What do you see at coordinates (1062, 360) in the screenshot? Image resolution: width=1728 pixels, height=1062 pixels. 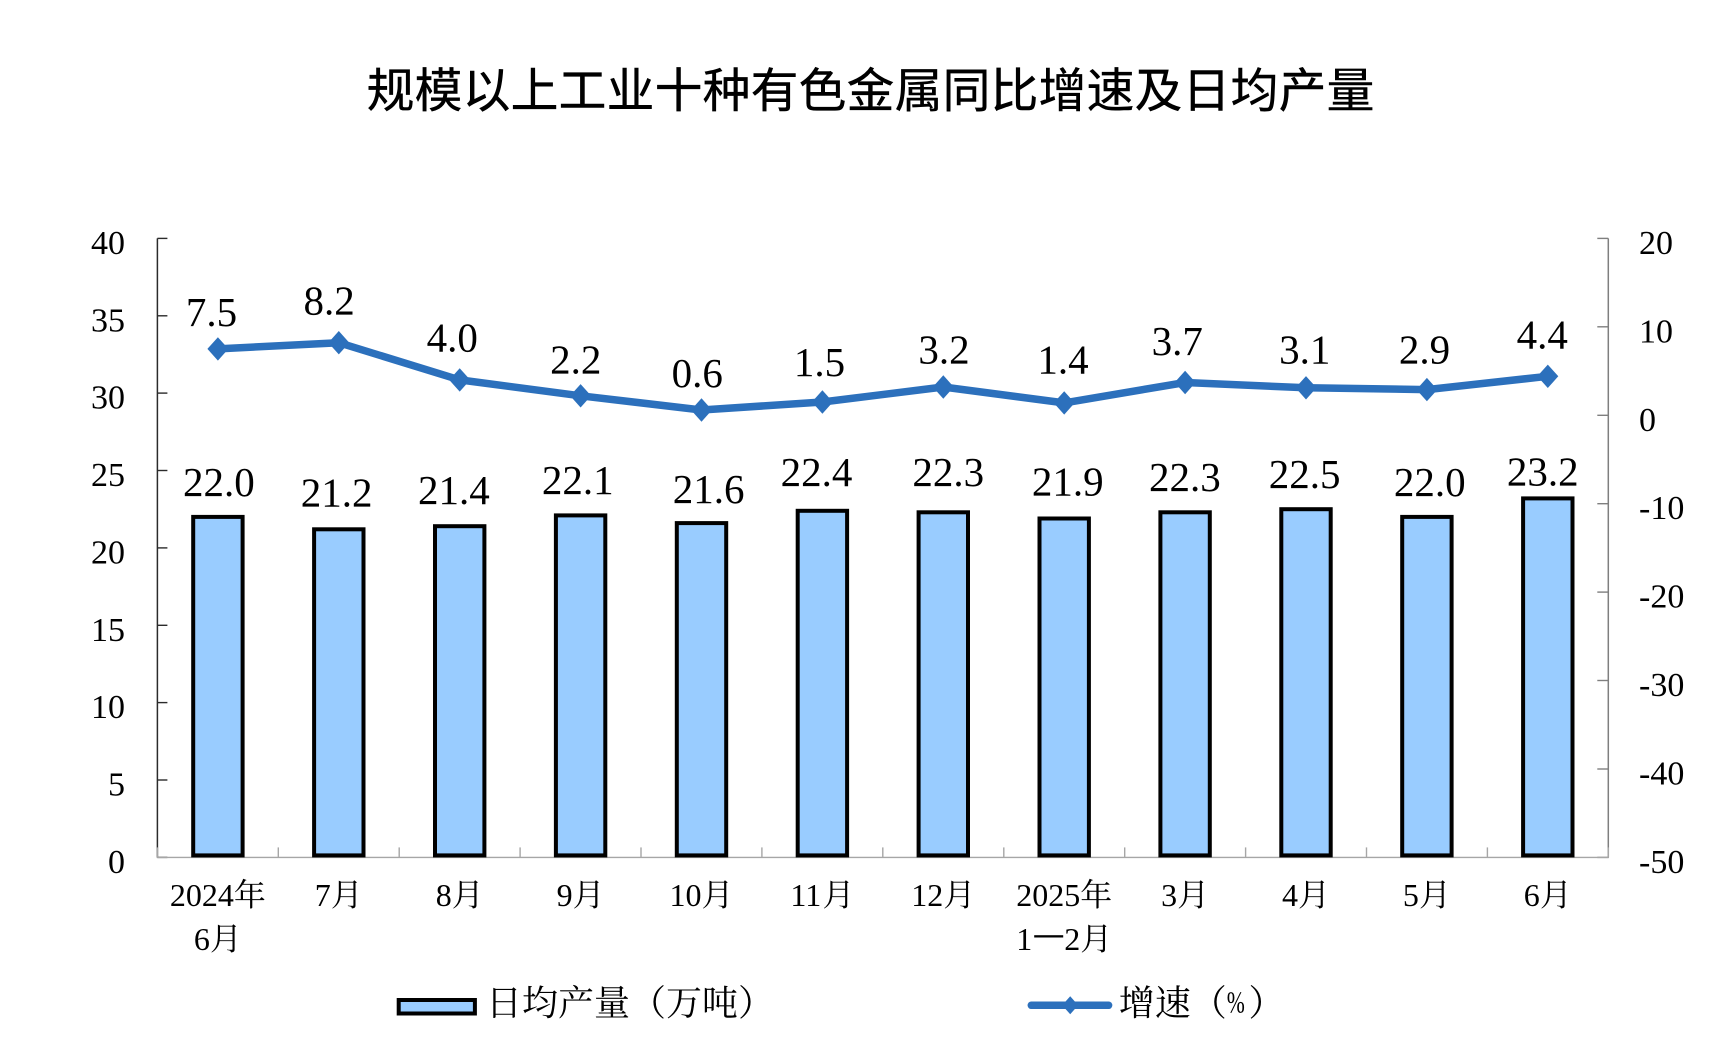 I see `svg-text: 1.4` at bounding box center [1062, 360].